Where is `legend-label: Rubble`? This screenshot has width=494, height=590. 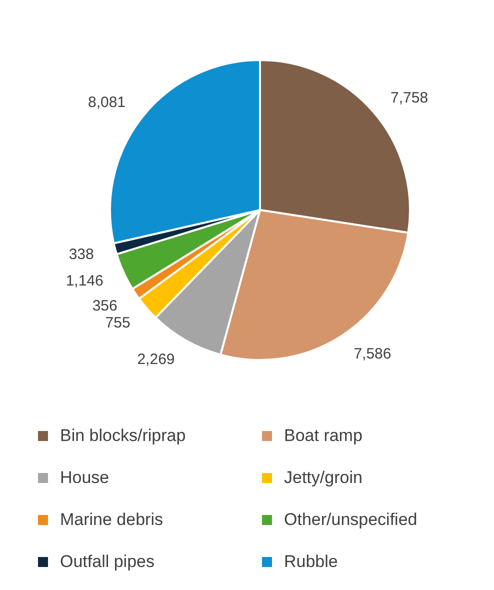 legend-label: Rubble is located at coordinates (311, 562).